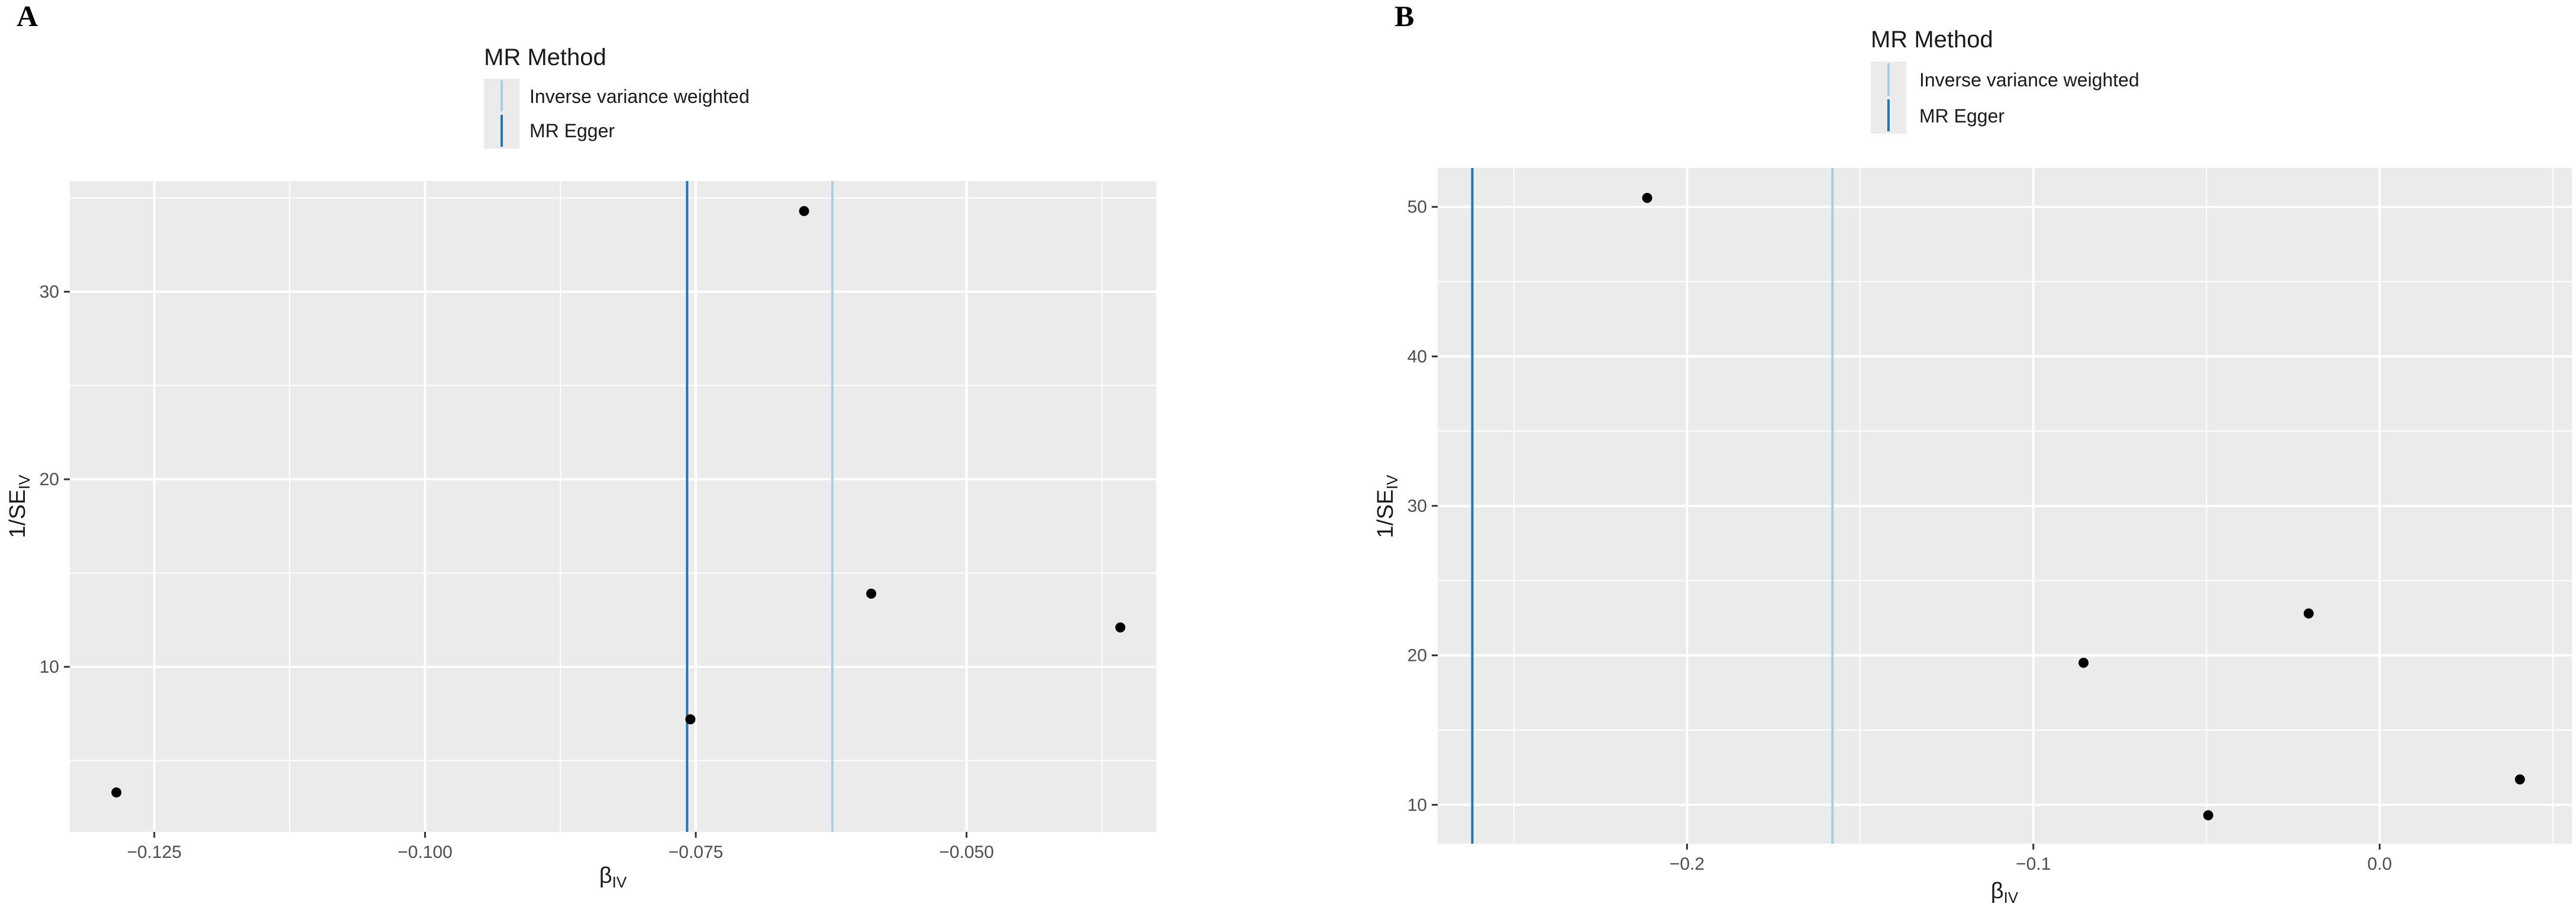  Describe the element at coordinates (1417, 656) in the screenshot. I see `panel-b-y-tick-label: 20` at that location.